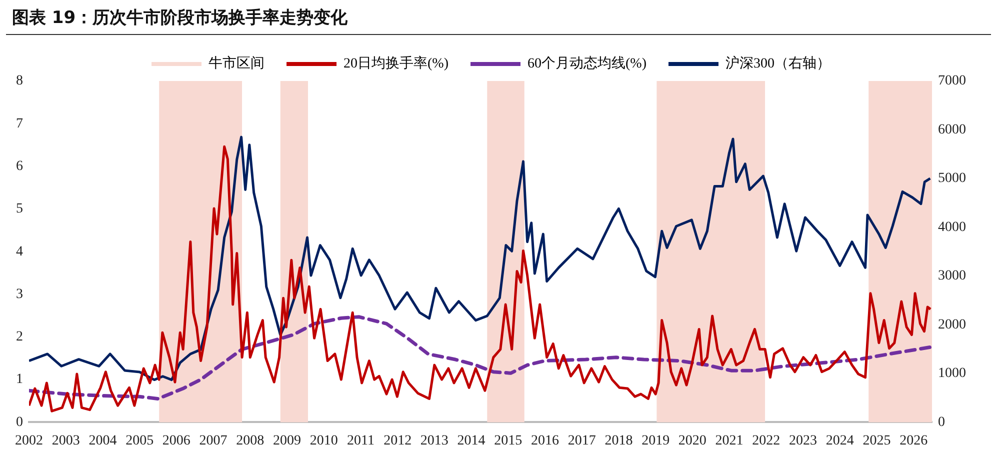 The width and height of the screenshot is (997, 459). What do you see at coordinates (876, 440) in the screenshot?
I see `x-tick-label: 2025` at bounding box center [876, 440].